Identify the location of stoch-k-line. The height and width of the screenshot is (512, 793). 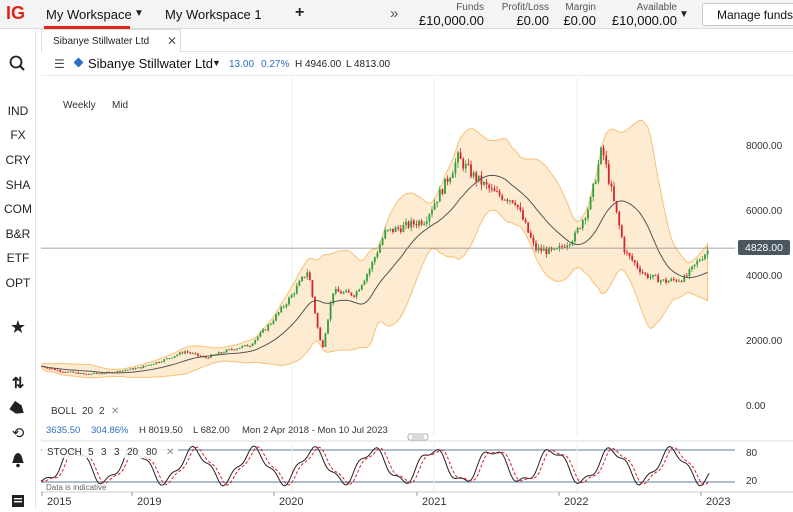
(375, 466).